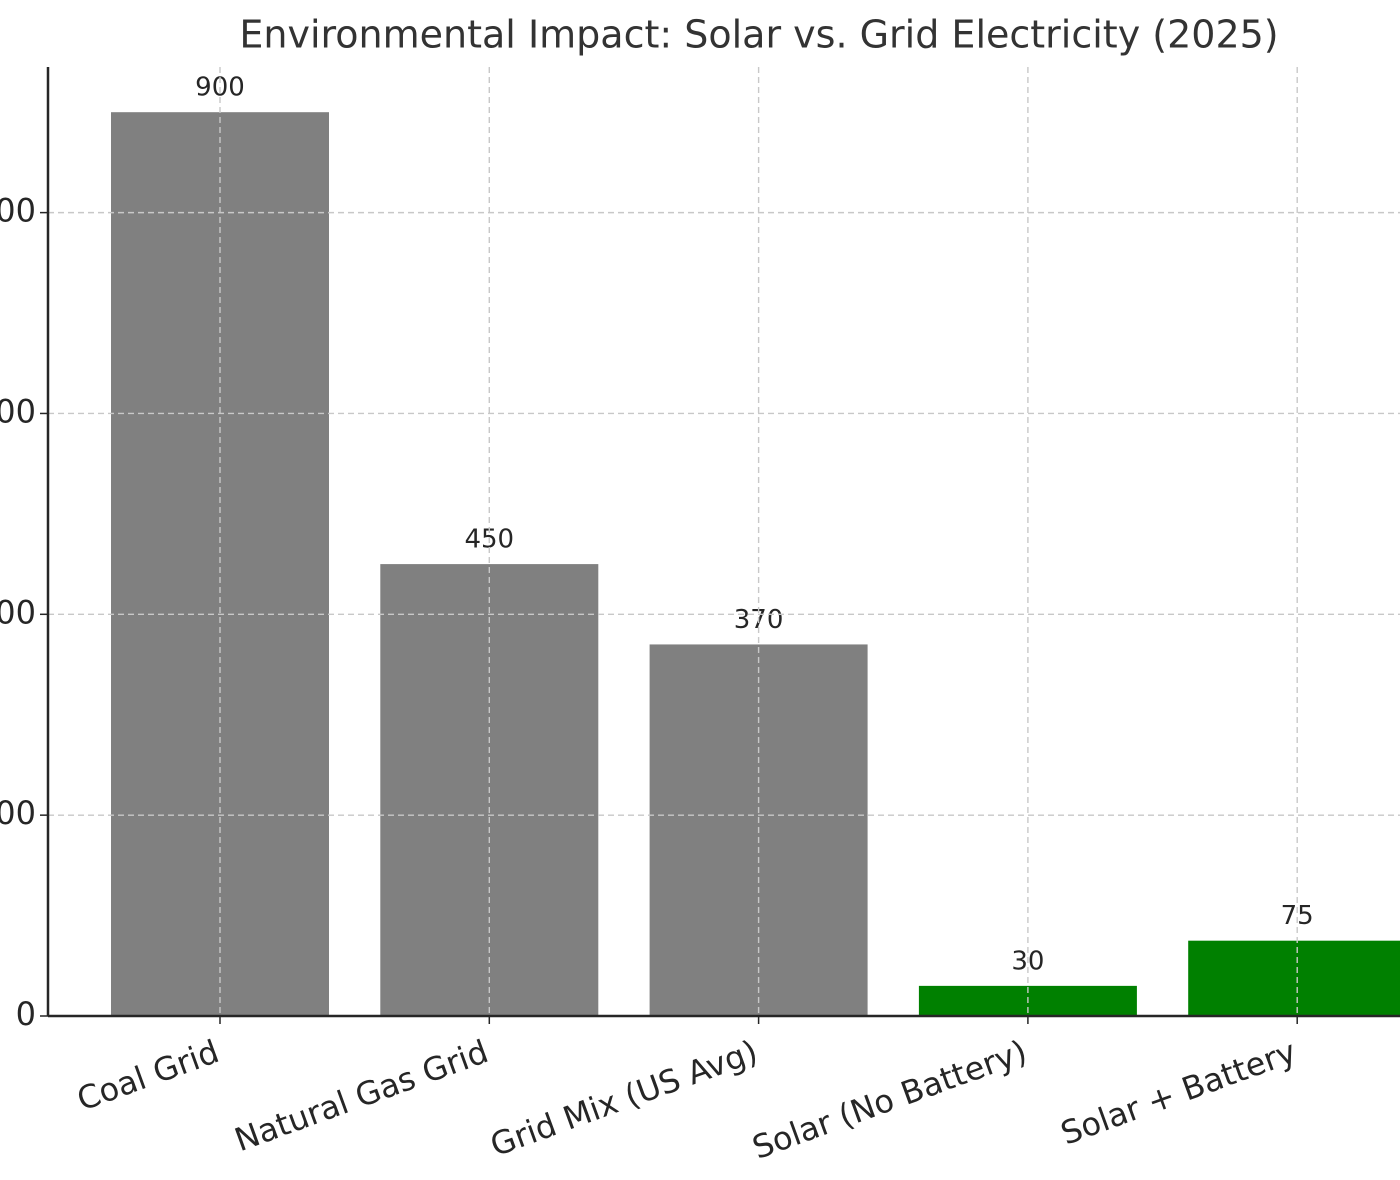  Describe the element at coordinates (362, 1095) in the screenshot. I see `x-tick-label: Natural Gas Grid` at that location.